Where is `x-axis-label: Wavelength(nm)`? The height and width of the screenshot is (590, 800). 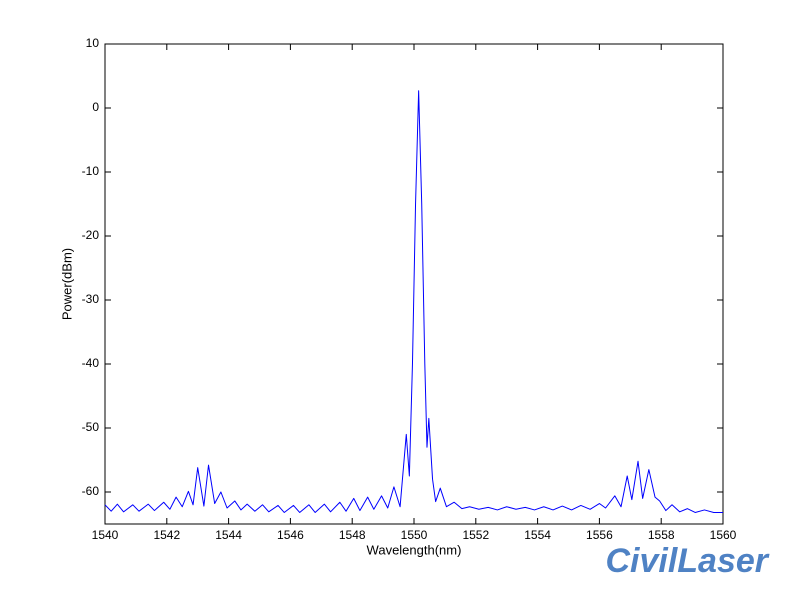 x-axis-label: Wavelength(nm) is located at coordinates (414, 549).